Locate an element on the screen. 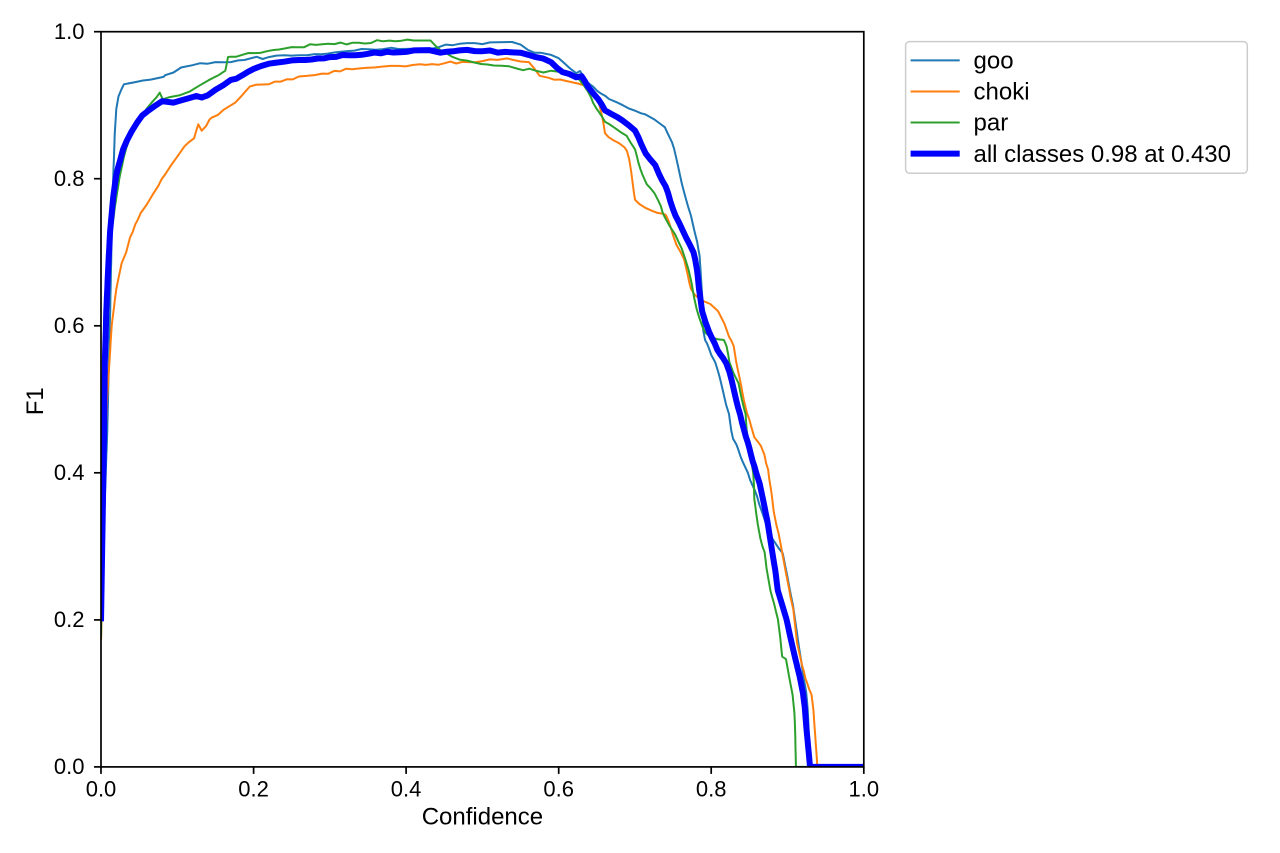  svg-text: par is located at coordinates (991, 123).